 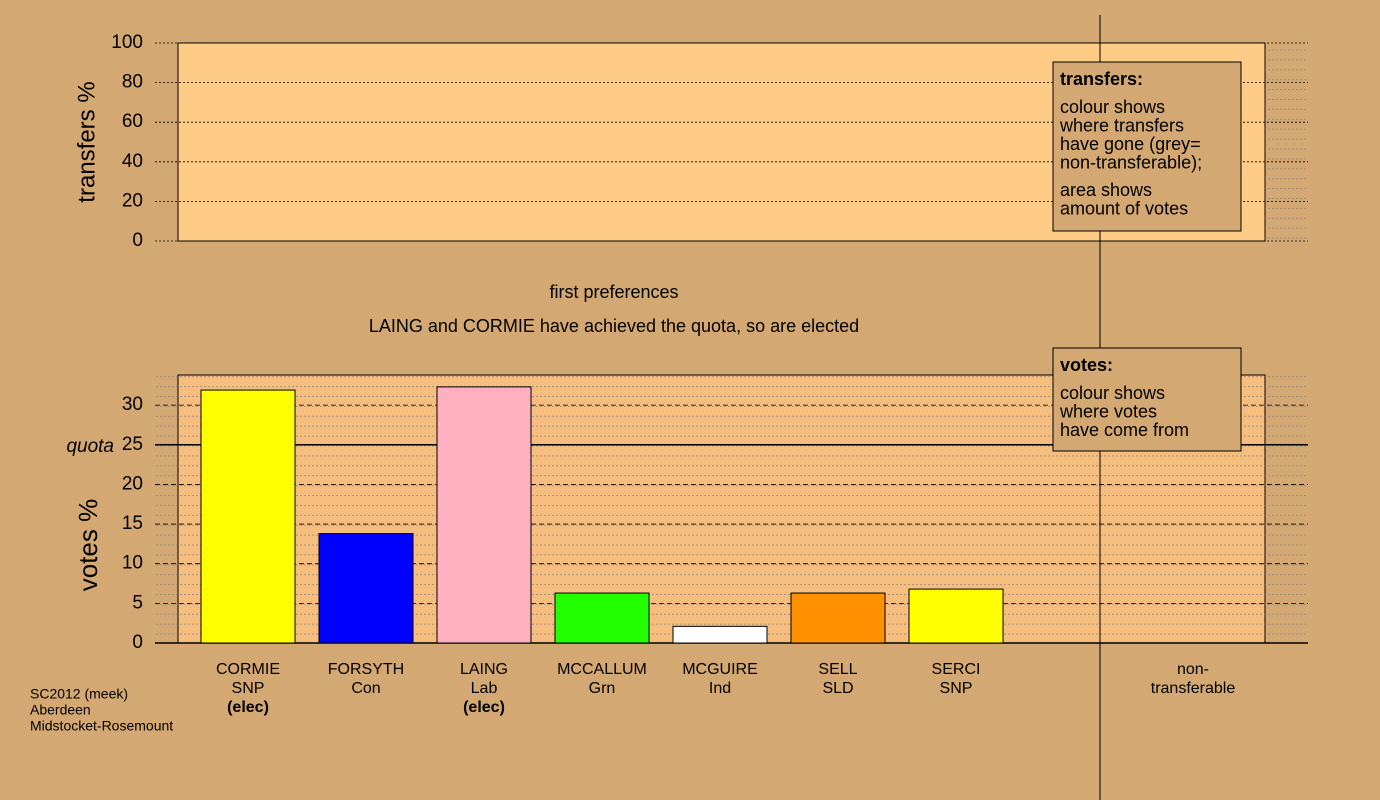 What do you see at coordinates (366, 669) in the screenshot?
I see `x-tick-label: FORSYTH` at bounding box center [366, 669].